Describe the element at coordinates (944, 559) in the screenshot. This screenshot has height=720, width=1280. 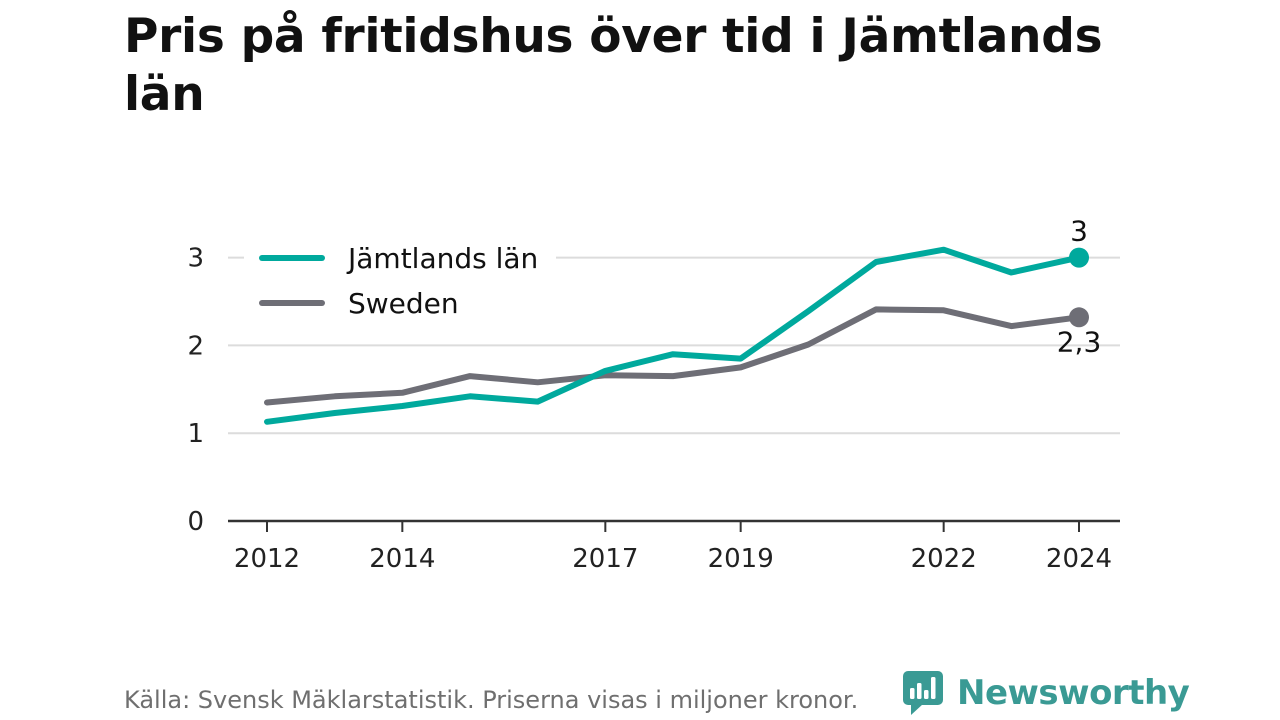
I see `x-tick-label-2022: 2022` at that location.